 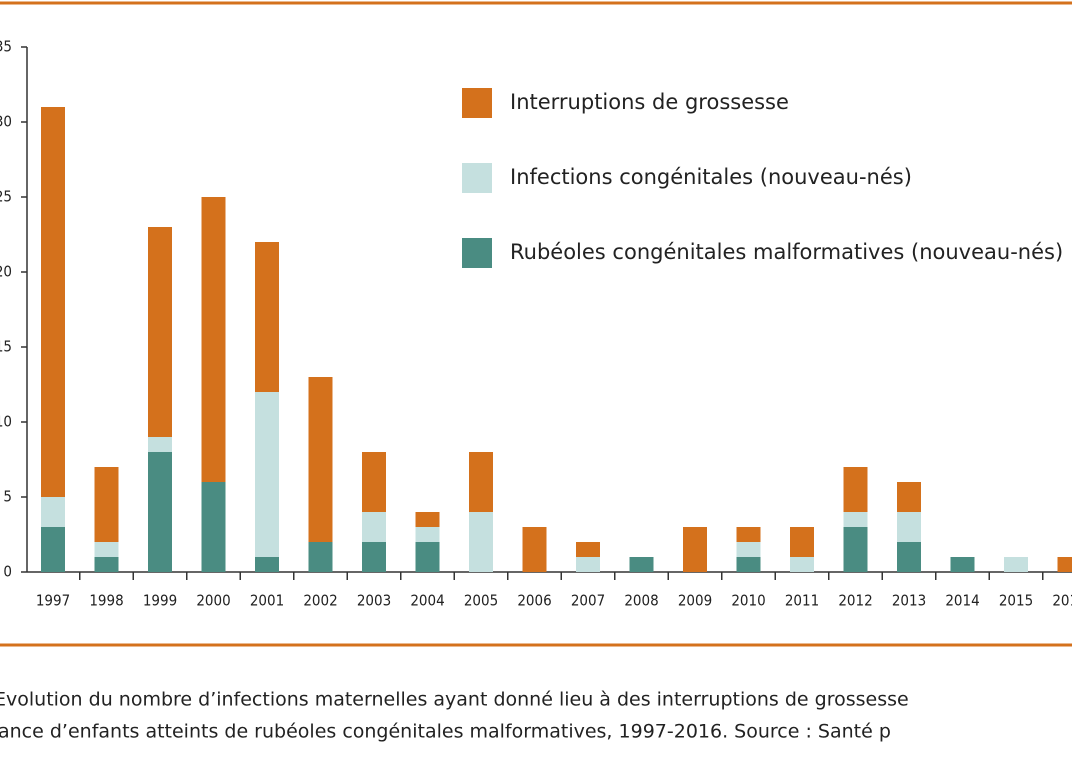 I want to click on y-tick-label: 0, so click(x=7, y=572).